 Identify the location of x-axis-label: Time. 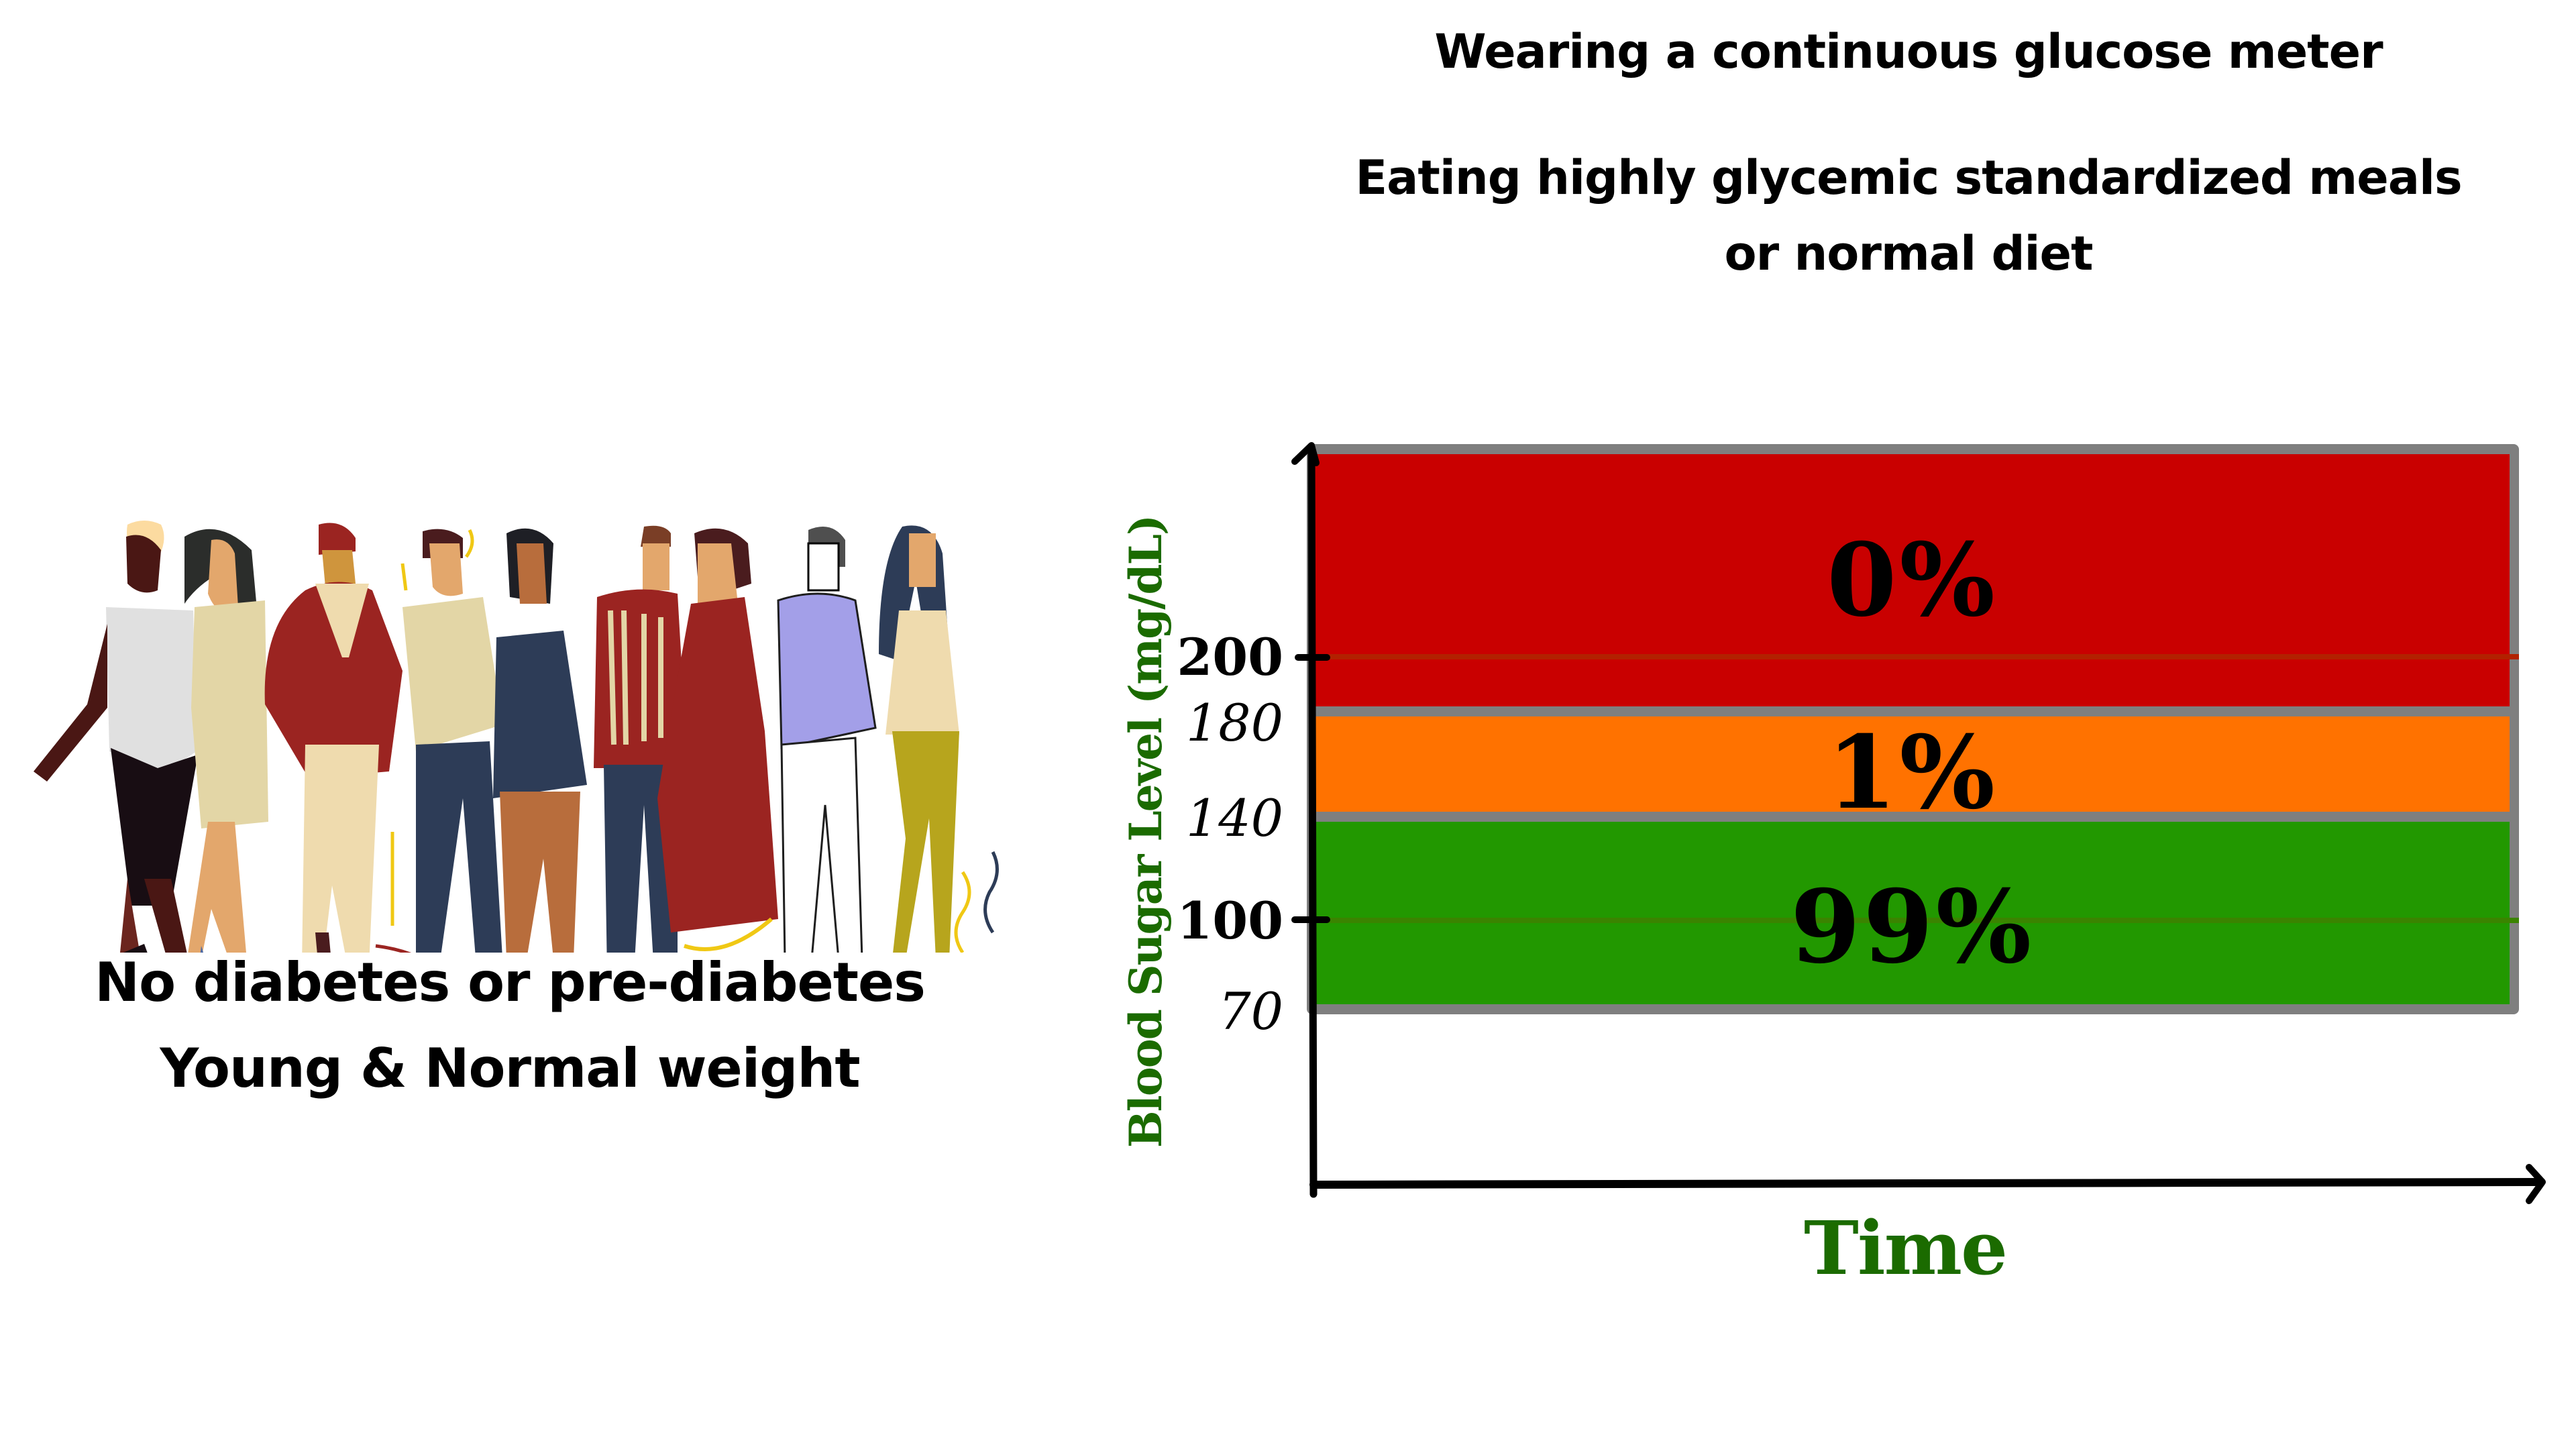
(1905, 1248).